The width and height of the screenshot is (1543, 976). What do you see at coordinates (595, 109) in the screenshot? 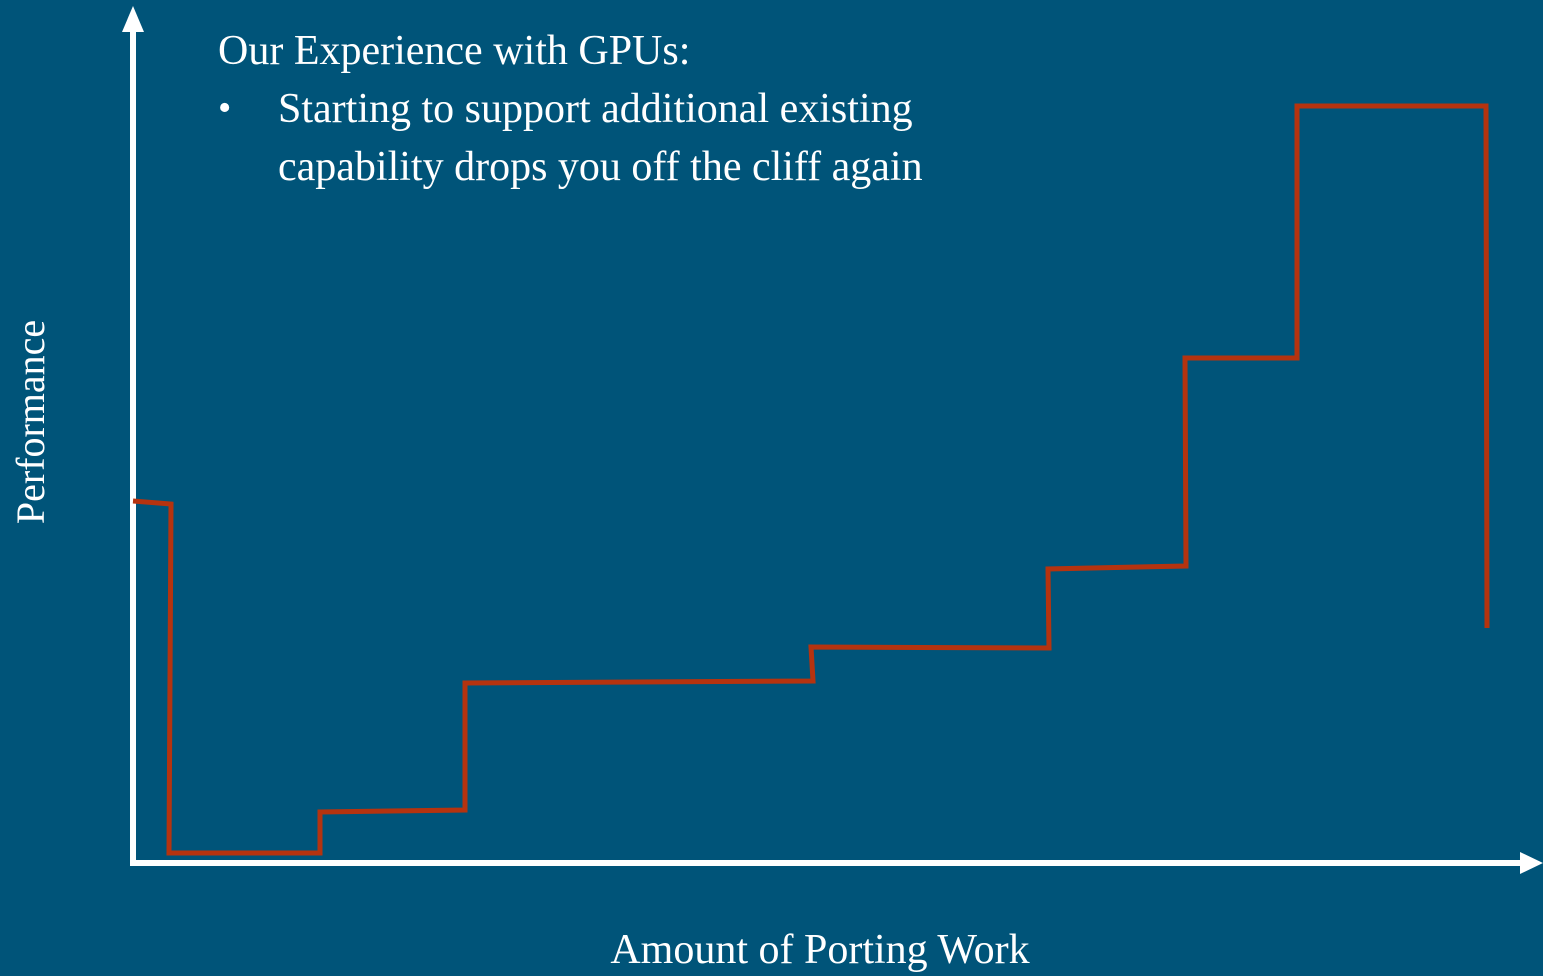
I see `bullet-line: Starting to support additional existing` at bounding box center [595, 109].